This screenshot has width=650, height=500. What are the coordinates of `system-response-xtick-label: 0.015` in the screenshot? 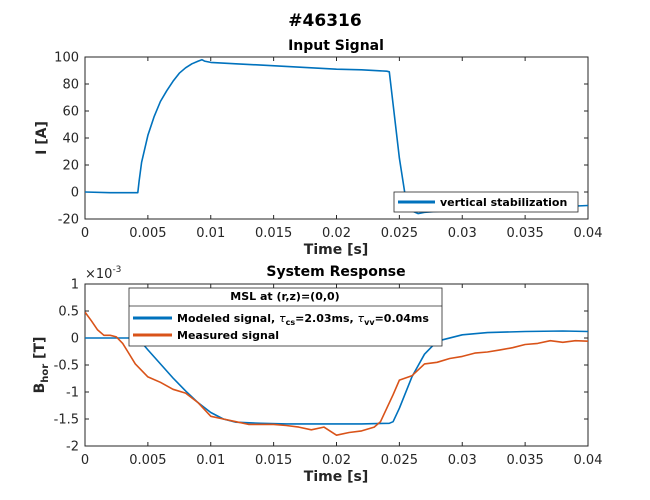 It's located at (273, 460).